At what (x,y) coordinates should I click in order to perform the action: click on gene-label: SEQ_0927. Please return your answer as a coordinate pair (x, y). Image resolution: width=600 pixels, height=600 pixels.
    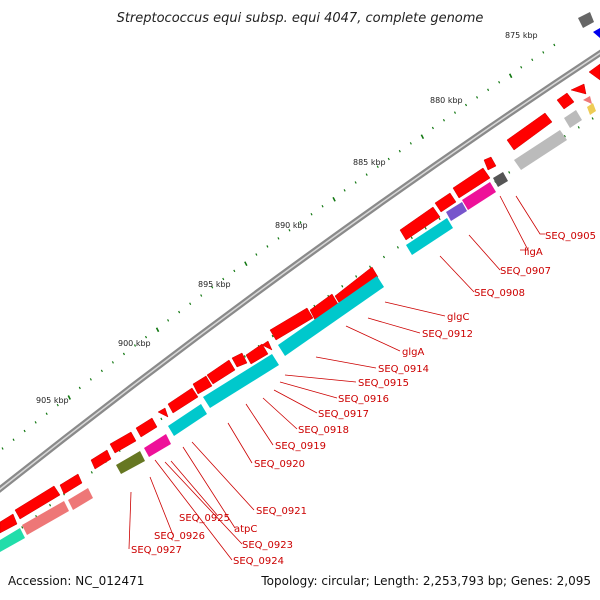
    Looking at the image, I should click on (156, 550).